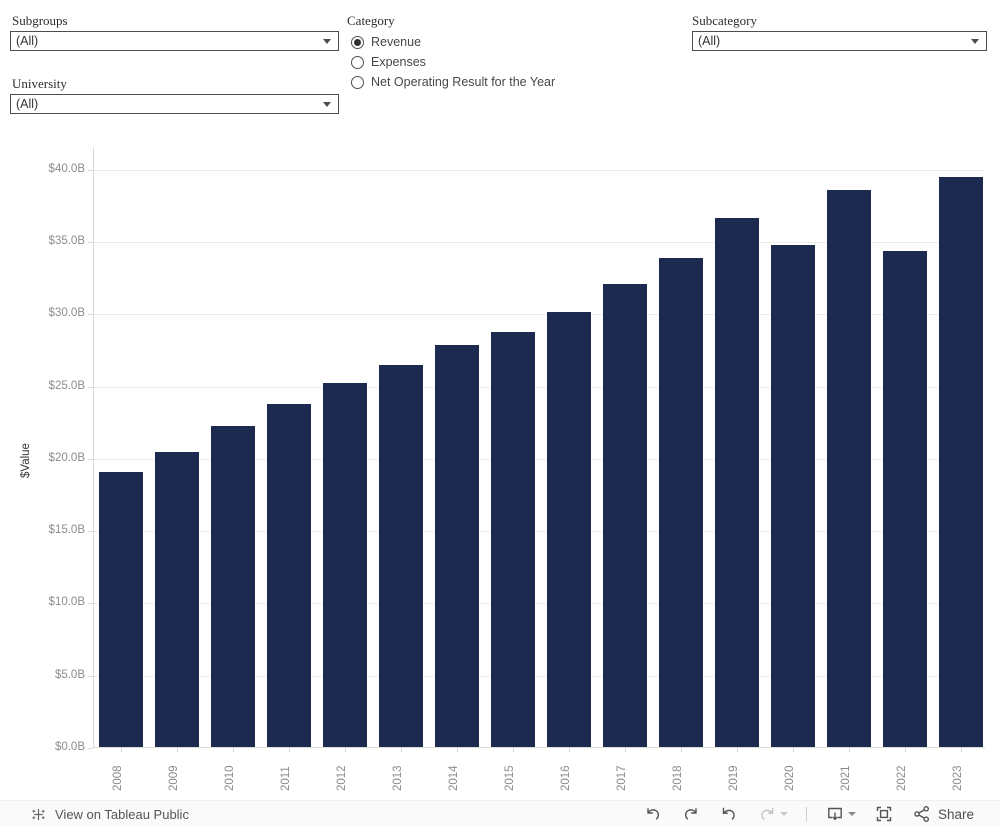  Describe the element at coordinates (174, 778) in the screenshot. I see `x-tick-label: 2009` at that location.